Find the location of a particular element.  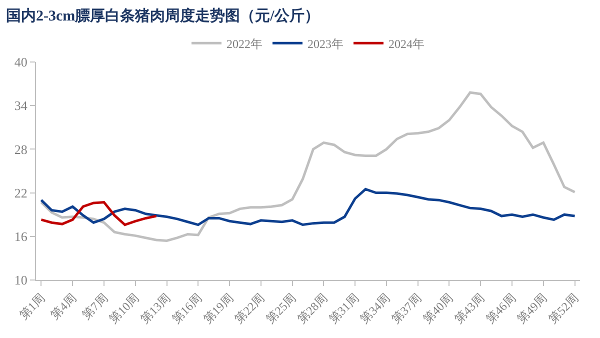

legend-label: 2022年 is located at coordinates (244, 43).